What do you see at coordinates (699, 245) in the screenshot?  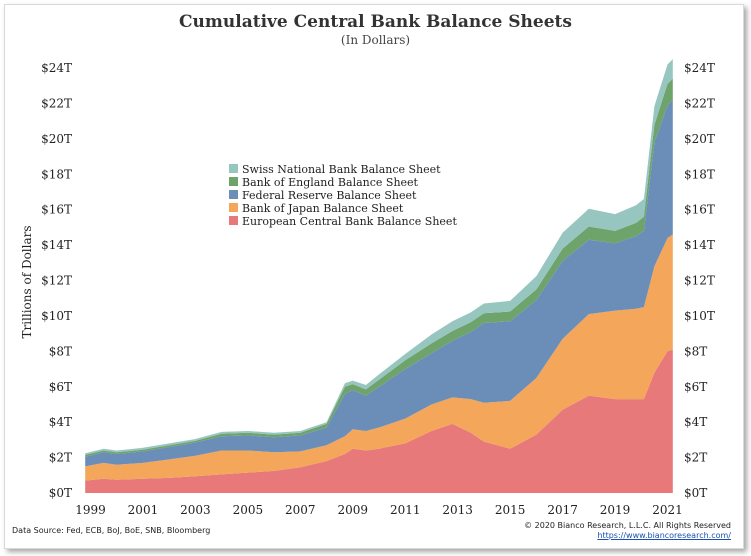 I see `y-tick-label-right: $14T` at bounding box center [699, 245].